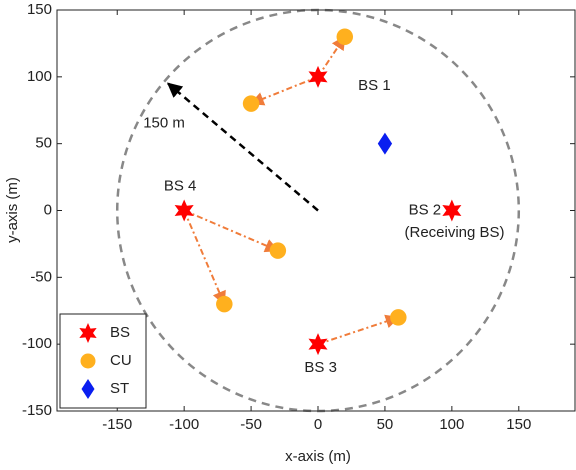 Image resolution: width=576 pixels, height=470 pixels. Describe the element at coordinates (37, 343) in the screenshot. I see `y-tick-label: -100` at that location.